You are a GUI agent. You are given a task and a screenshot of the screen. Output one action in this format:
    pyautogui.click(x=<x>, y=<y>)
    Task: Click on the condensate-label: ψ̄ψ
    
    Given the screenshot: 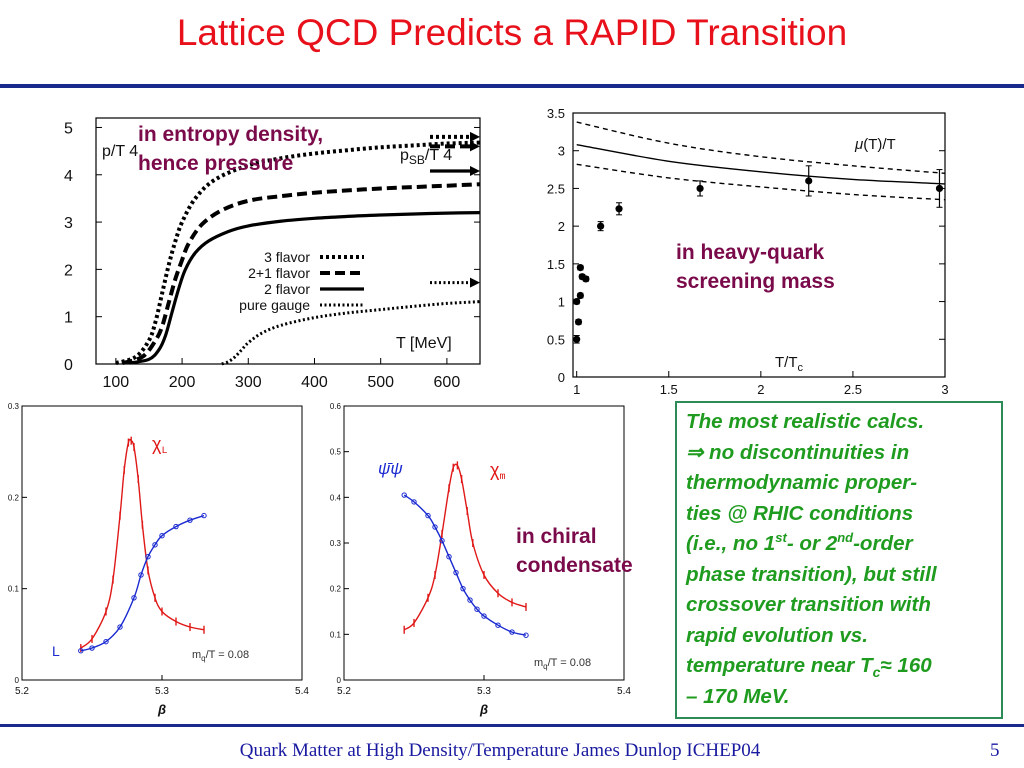 What is the action you would take?
    pyautogui.click(x=390, y=468)
    